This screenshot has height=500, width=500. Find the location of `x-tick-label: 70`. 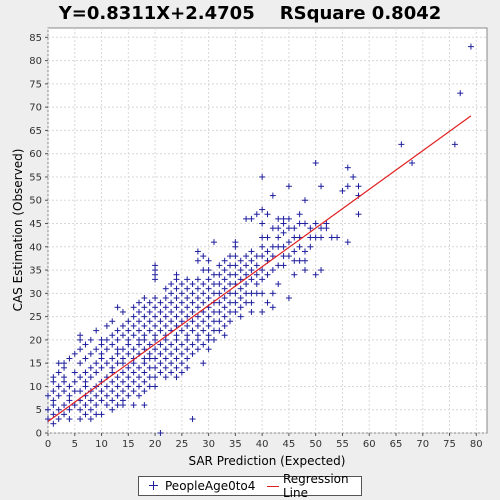

x-tick-label: 70 is located at coordinates (422, 444).